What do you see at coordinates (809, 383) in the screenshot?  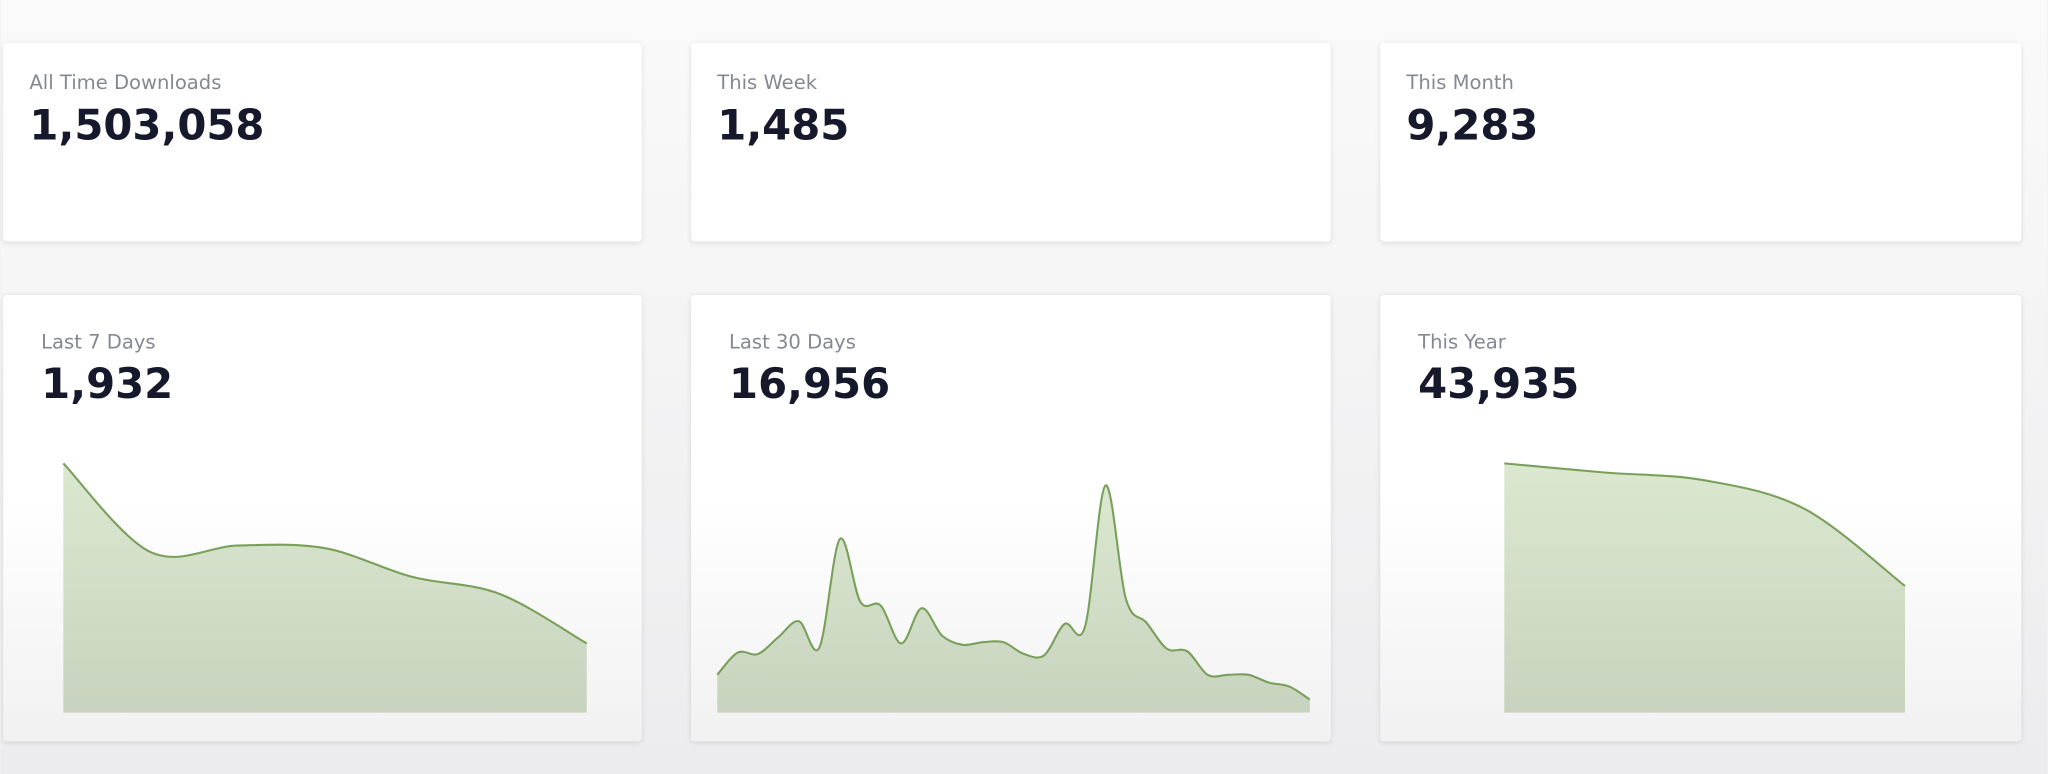 I see `chart-total: 16,956` at bounding box center [809, 383].